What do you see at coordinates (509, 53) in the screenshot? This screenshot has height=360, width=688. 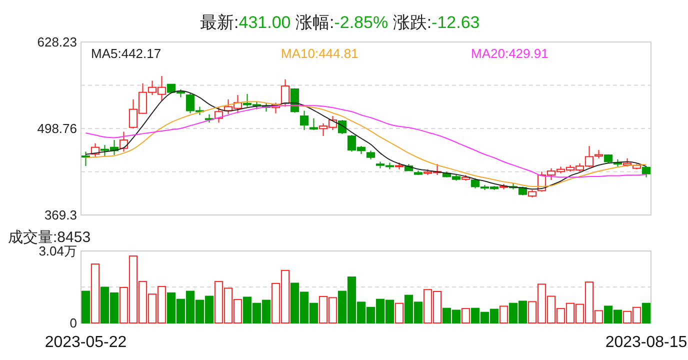 I see `text: MA20:429.91` at bounding box center [509, 53].